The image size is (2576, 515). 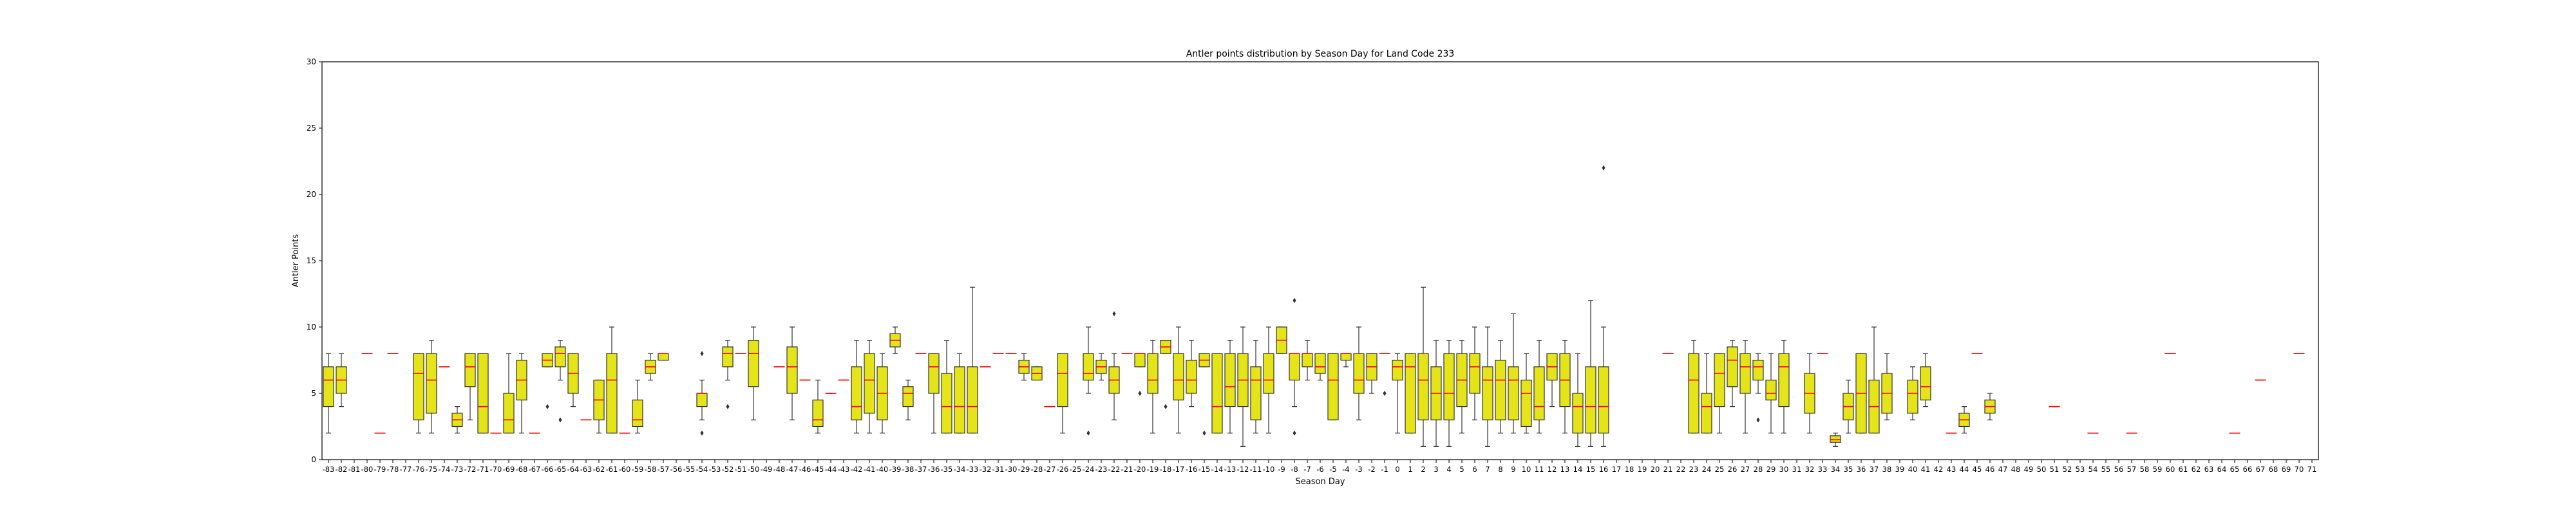 I want to click on x-tick-label: -75, so click(x=432, y=470).